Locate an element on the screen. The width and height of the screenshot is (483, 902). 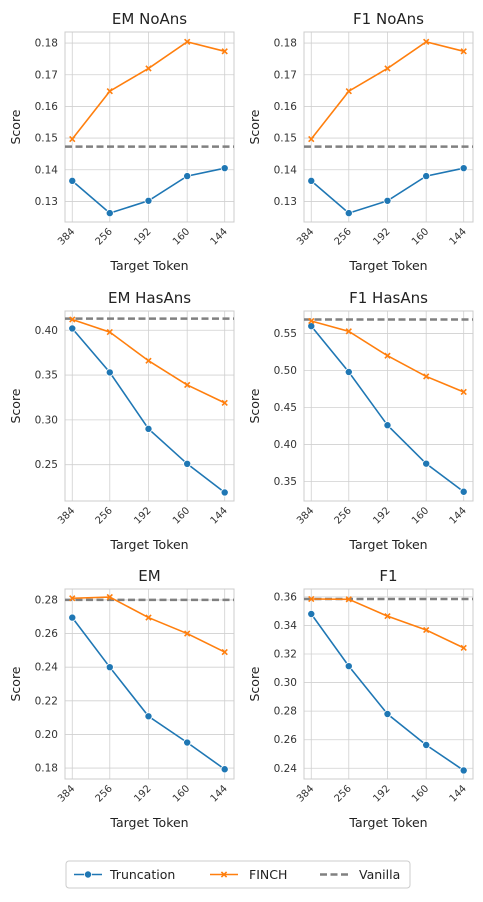
y-tick-label: 0.22 is located at coordinates (46, 701).